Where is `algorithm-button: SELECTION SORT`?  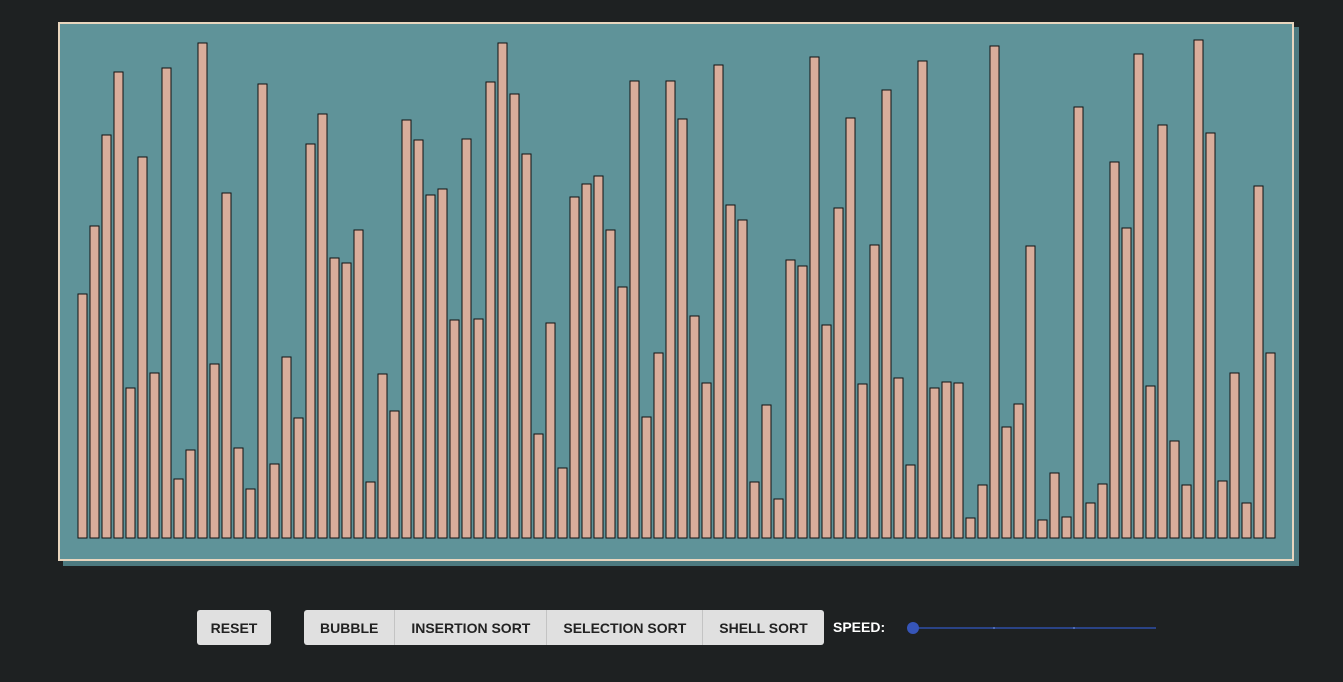 algorithm-button: SELECTION SORT is located at coordinates (625, 627).